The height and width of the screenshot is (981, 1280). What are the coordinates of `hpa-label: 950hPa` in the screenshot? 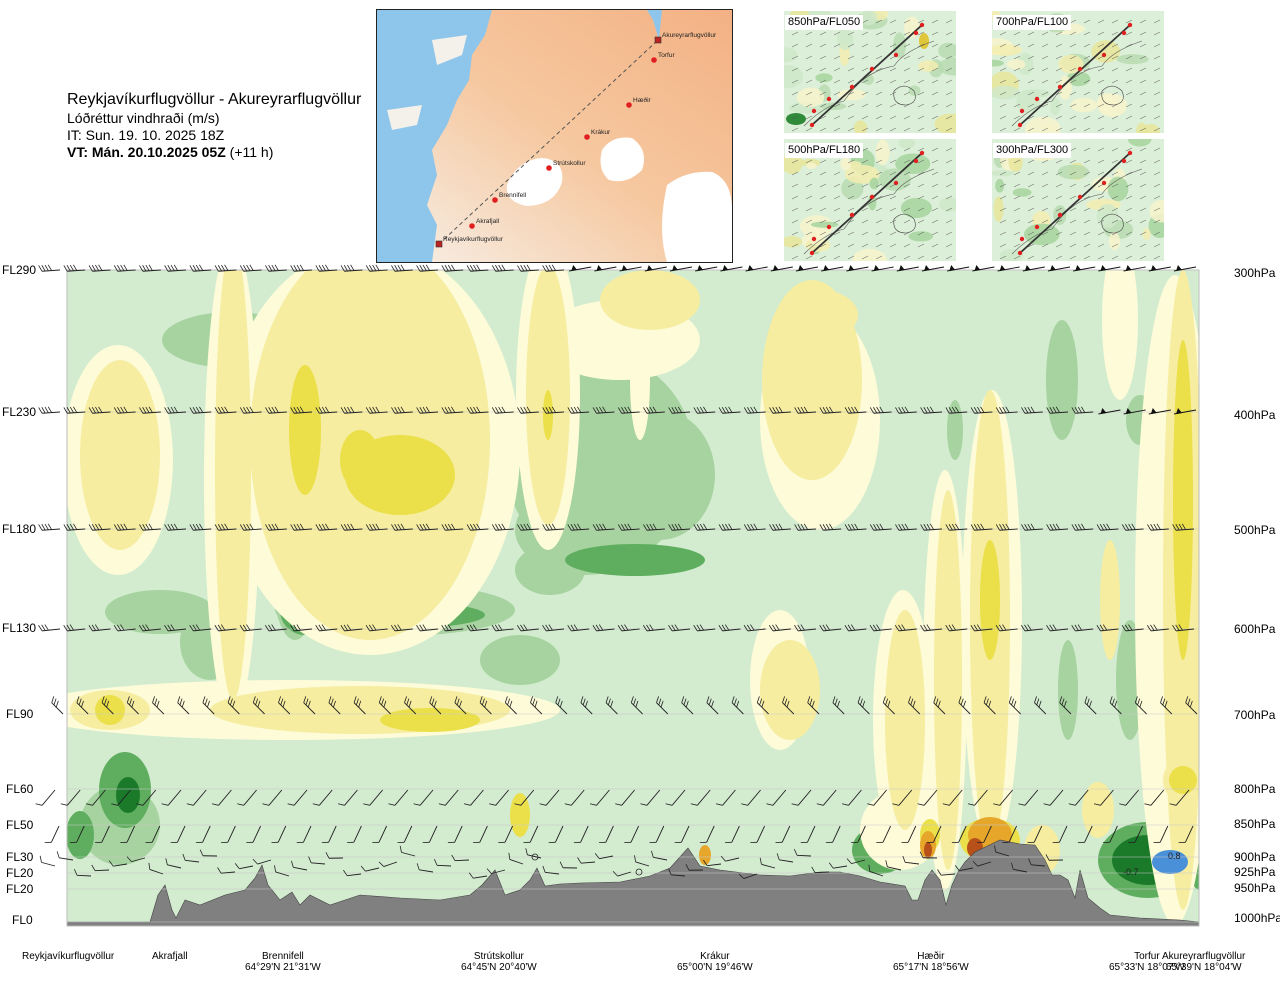 It's located at (1255, 888).